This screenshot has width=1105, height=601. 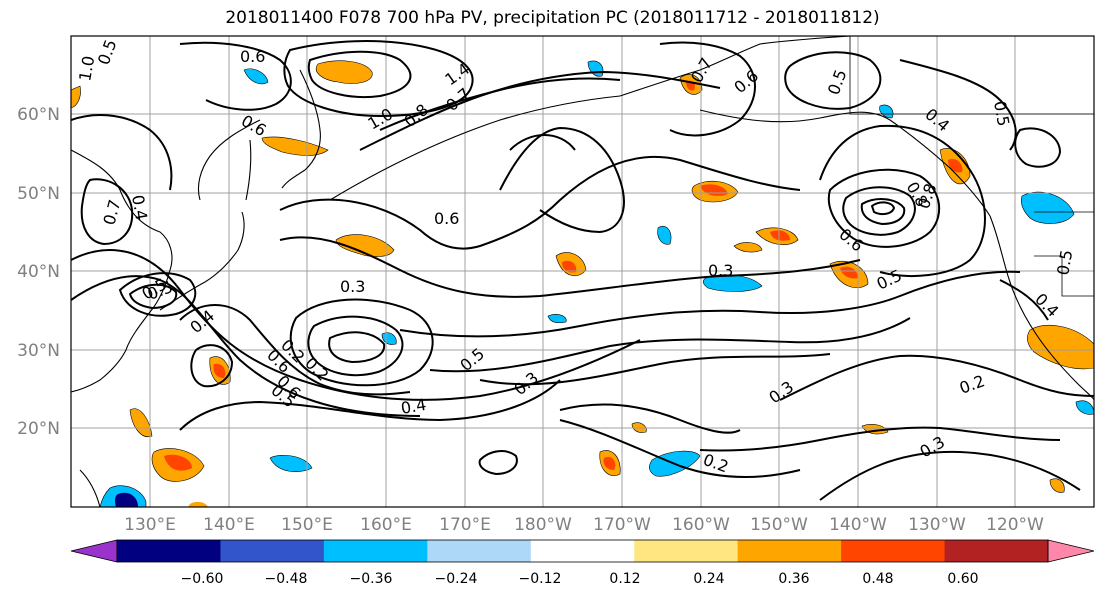 What do you see at coordinates (38, 429) in the screenshot?
I see `lat-label: 20°N` at bounding box center [38, 429].